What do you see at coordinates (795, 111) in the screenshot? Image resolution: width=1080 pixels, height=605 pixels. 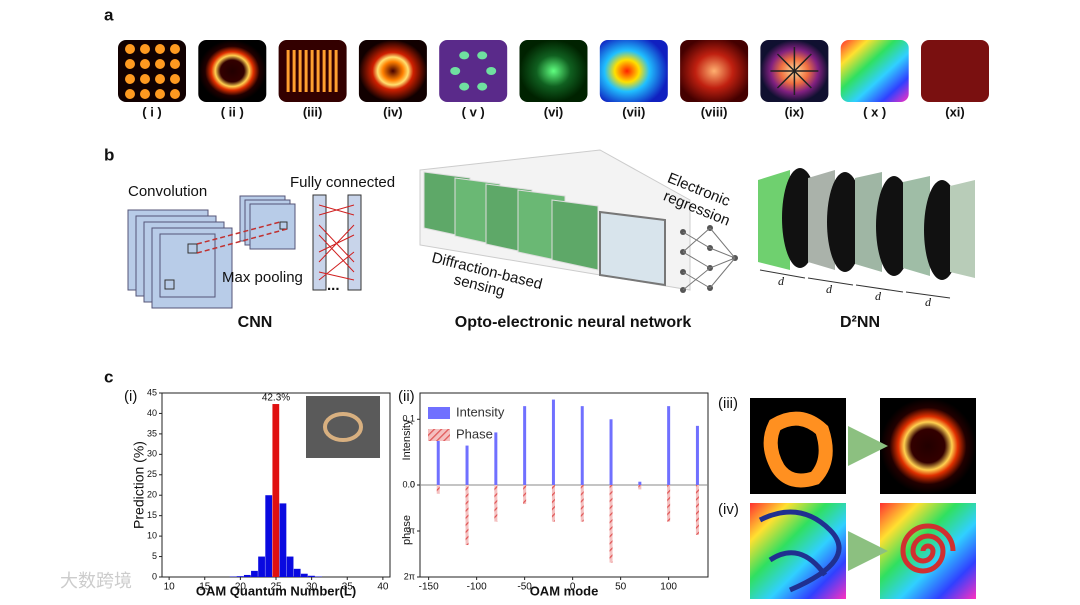 I see `thumbnail-label: (ix)` at bounding box center [795, 111].